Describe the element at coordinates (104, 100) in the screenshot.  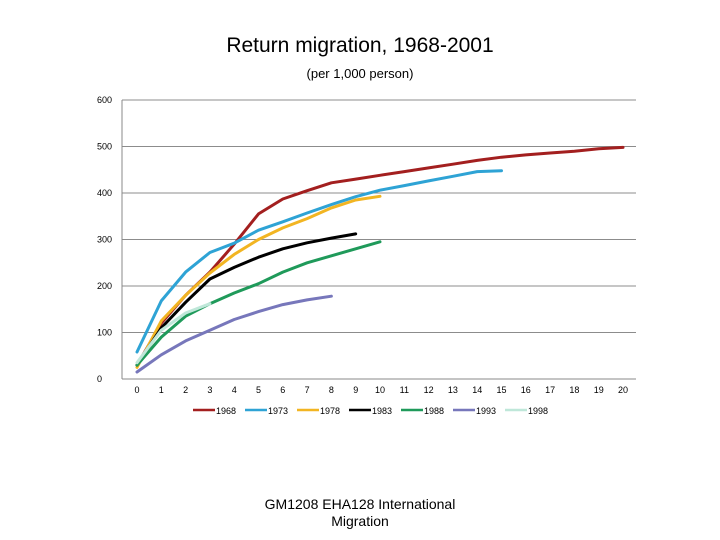
I see `y-tick-label: 600` at that location.